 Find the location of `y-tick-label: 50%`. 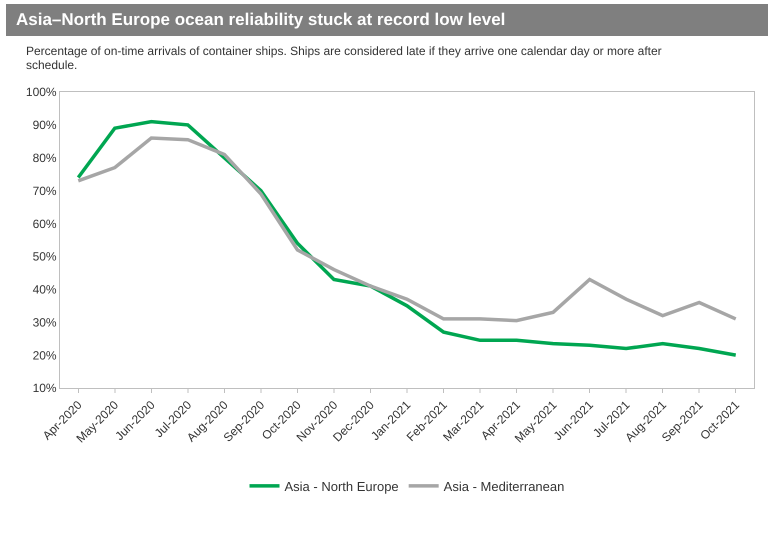

y-tick-label: 50% is located at coordinates (44, 256).